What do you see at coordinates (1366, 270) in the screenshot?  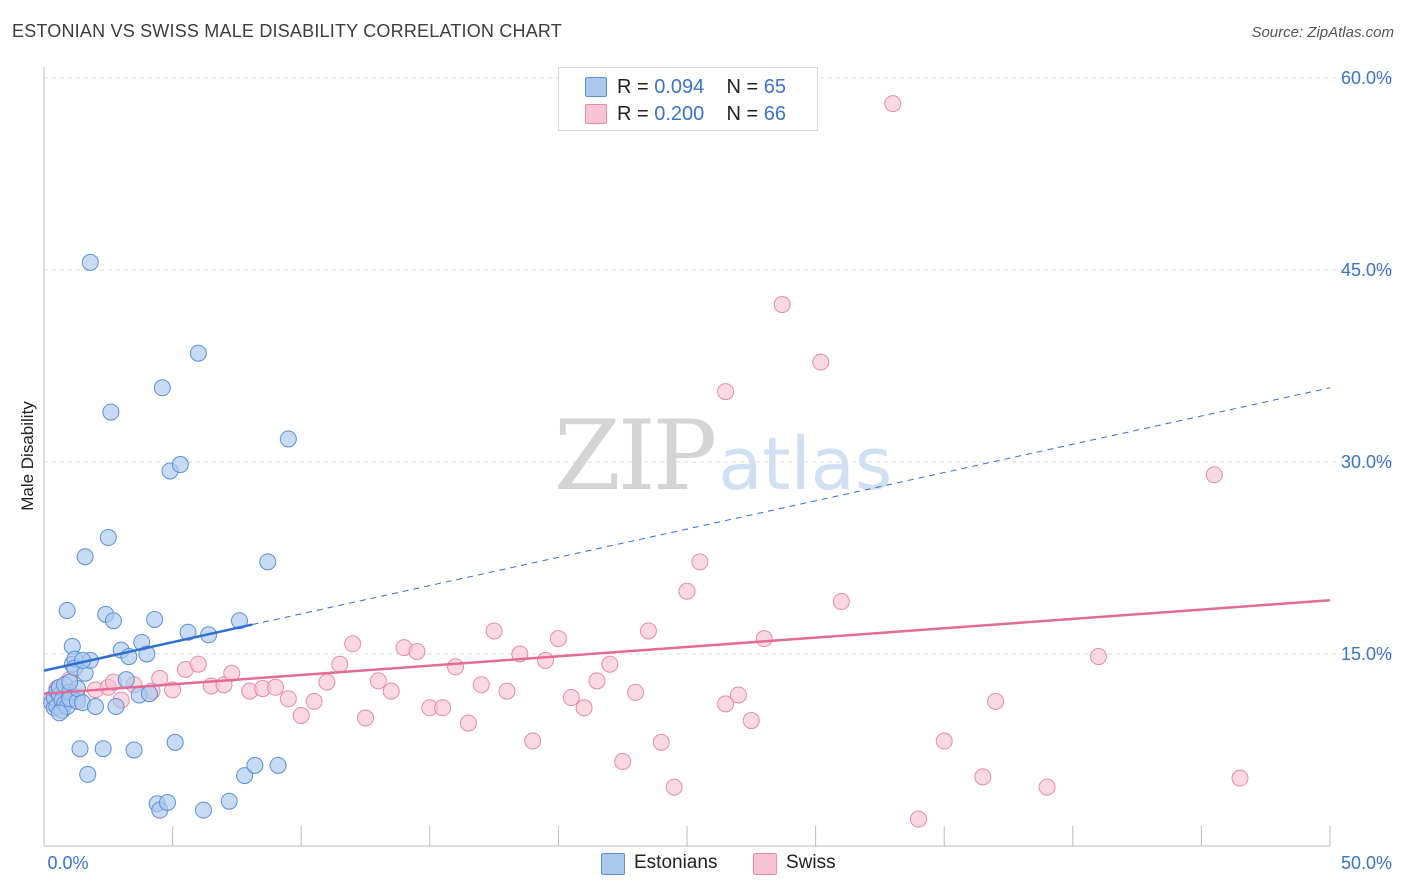 I see `y-tick-label: 45.0%` at bounding box center [1366, 270].